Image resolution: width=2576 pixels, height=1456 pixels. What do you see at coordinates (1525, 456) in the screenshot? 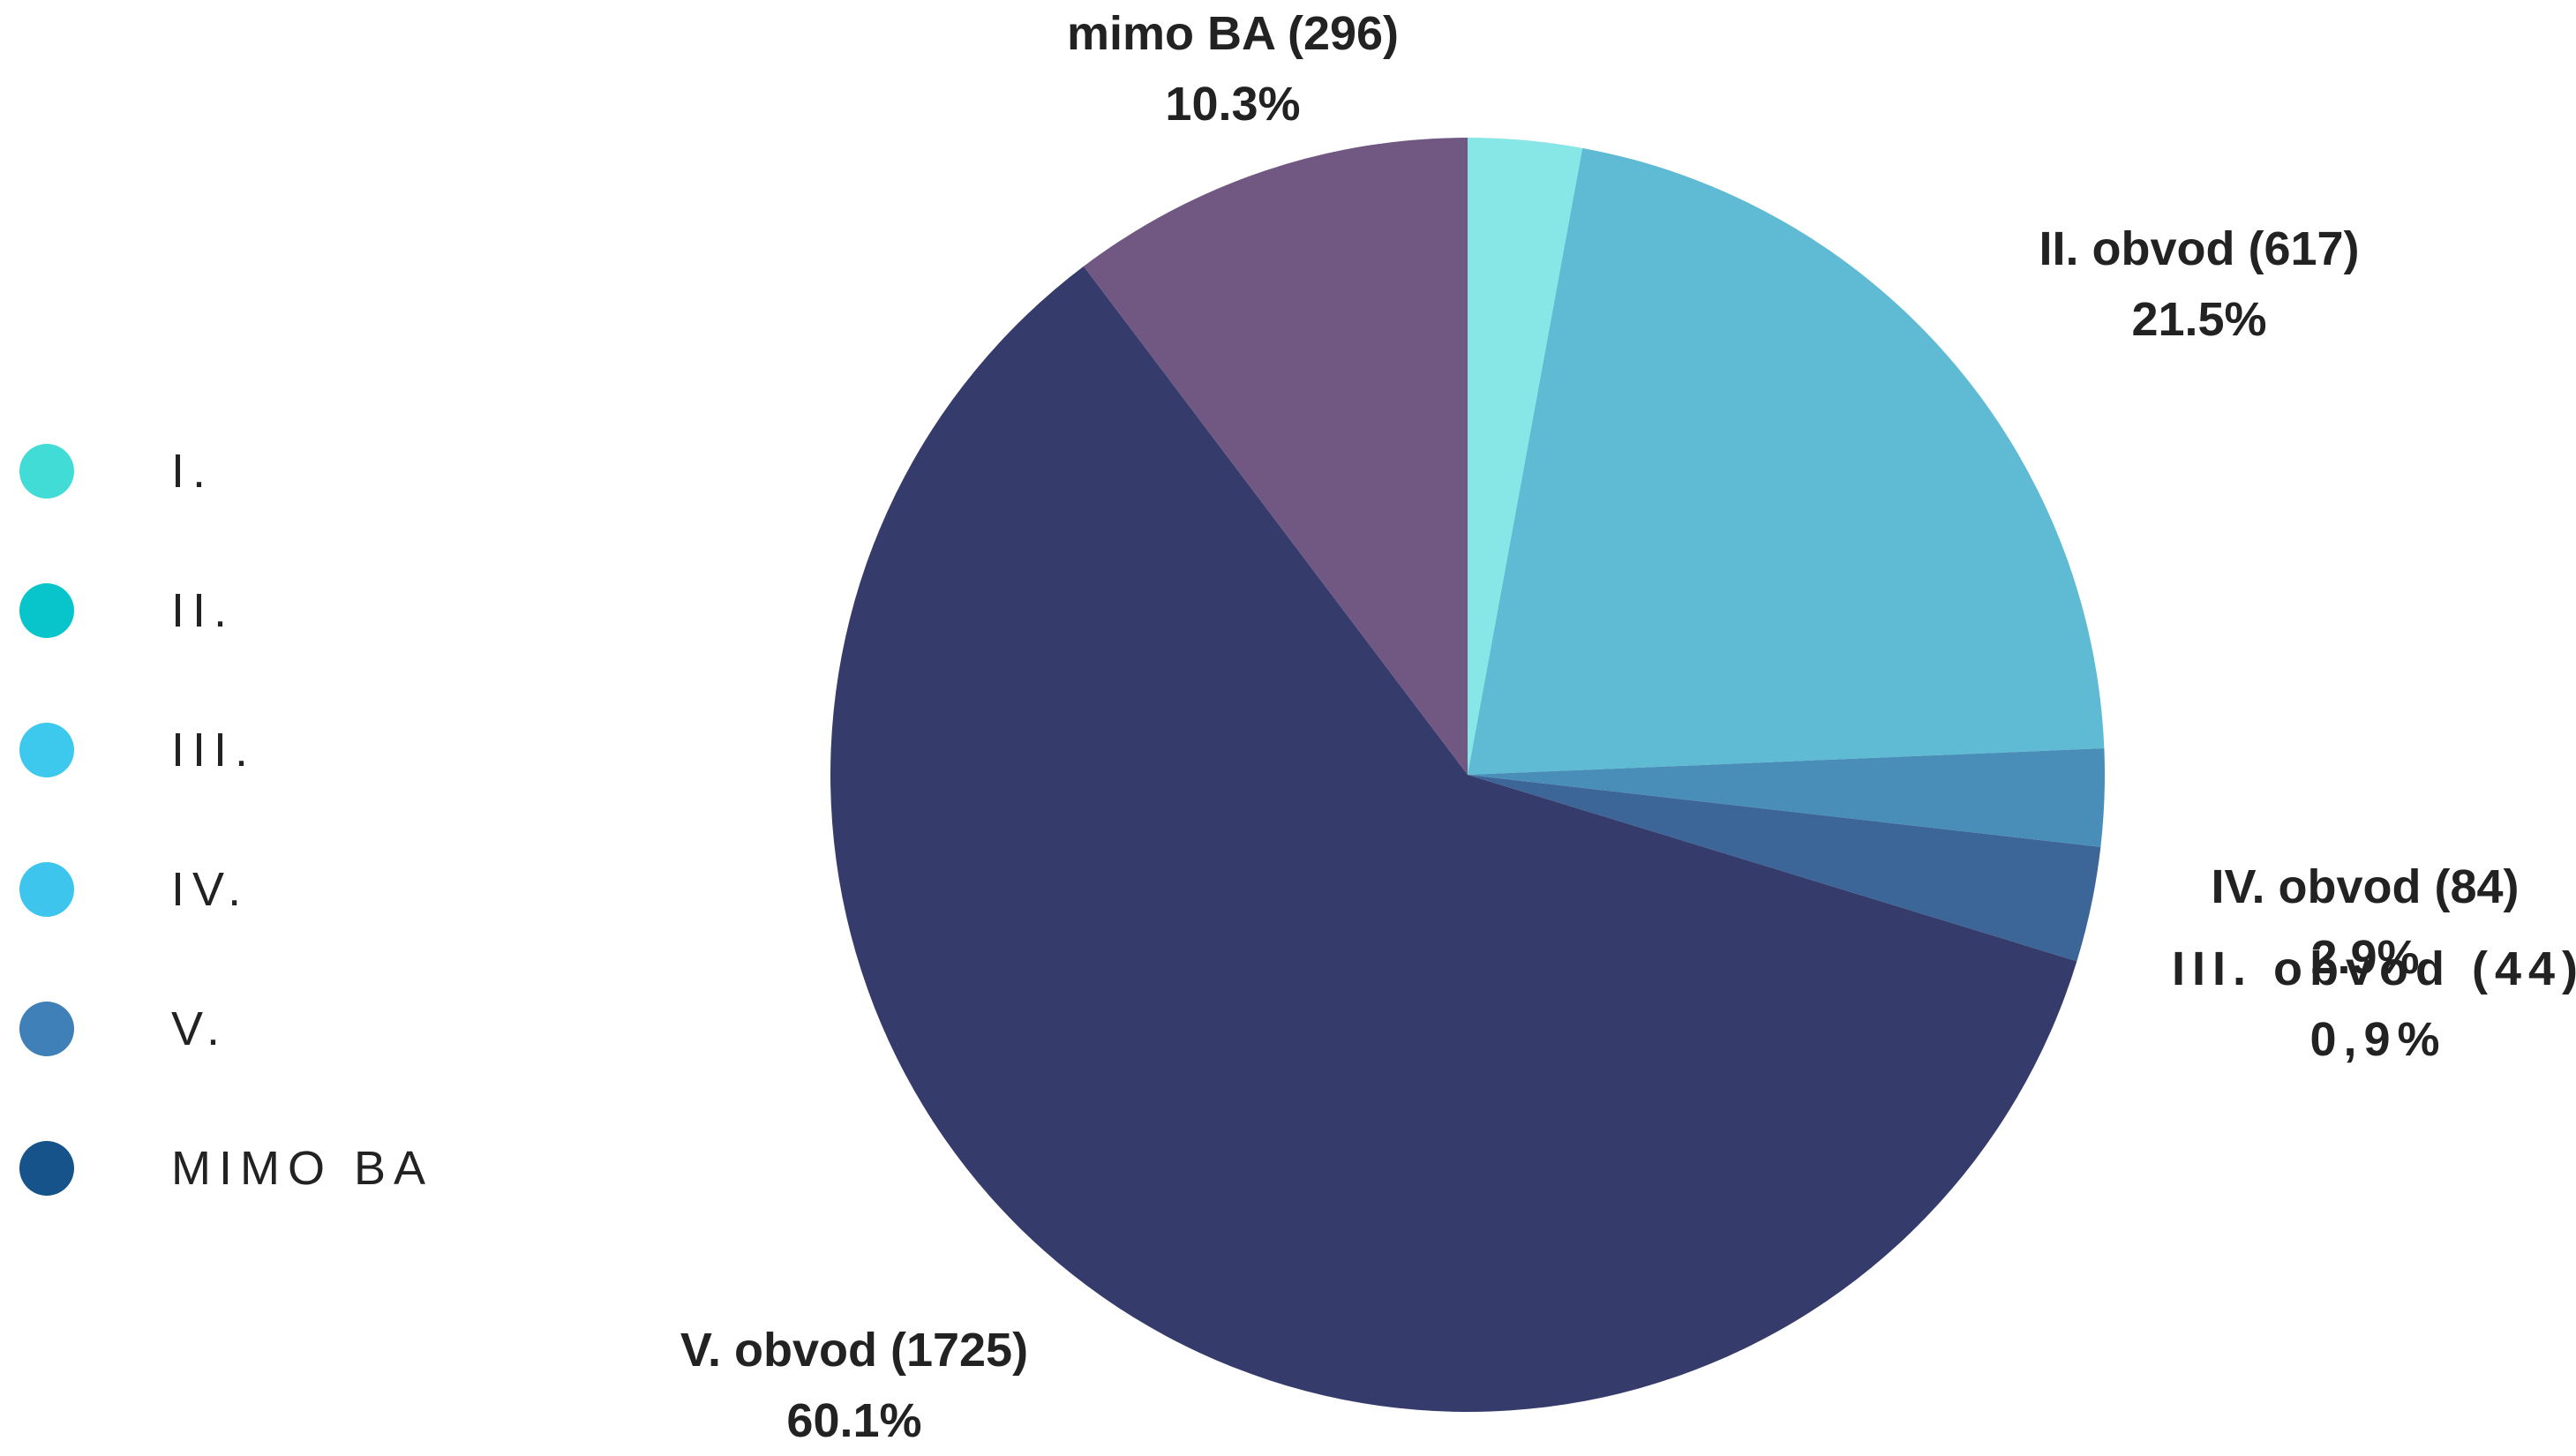
I see `pie-slice-i` at bounding box center [1525, 456].